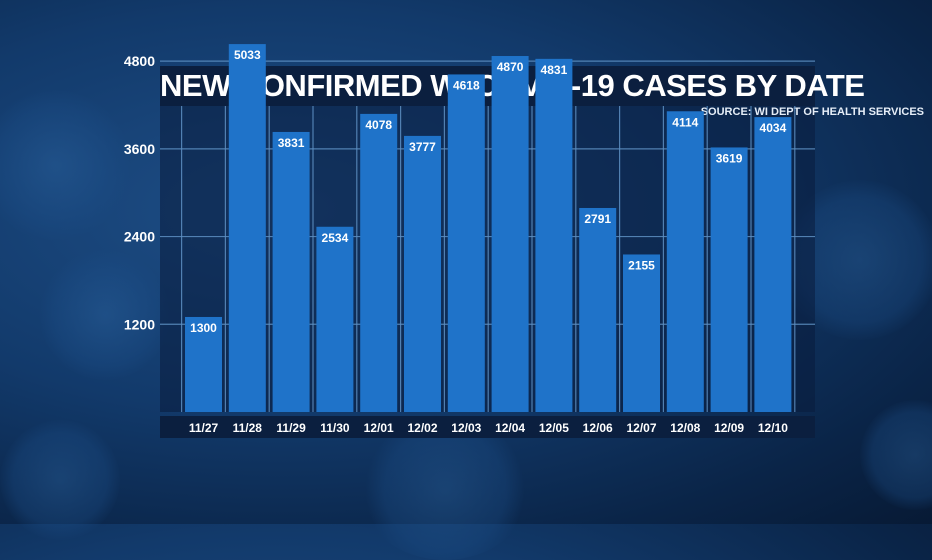 The image size is (932, 560). What do you see at coordinates (139, 324) in the screenshot?
I see `y-tick-label: 1200` at bounding box center [139, 324].